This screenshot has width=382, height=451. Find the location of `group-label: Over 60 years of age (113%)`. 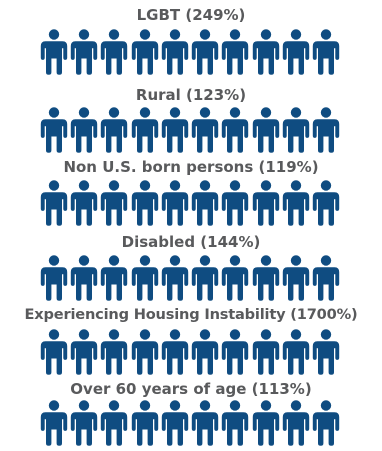

group-label: Over 60 years of age (113%) is located at coordinates (191, 389).